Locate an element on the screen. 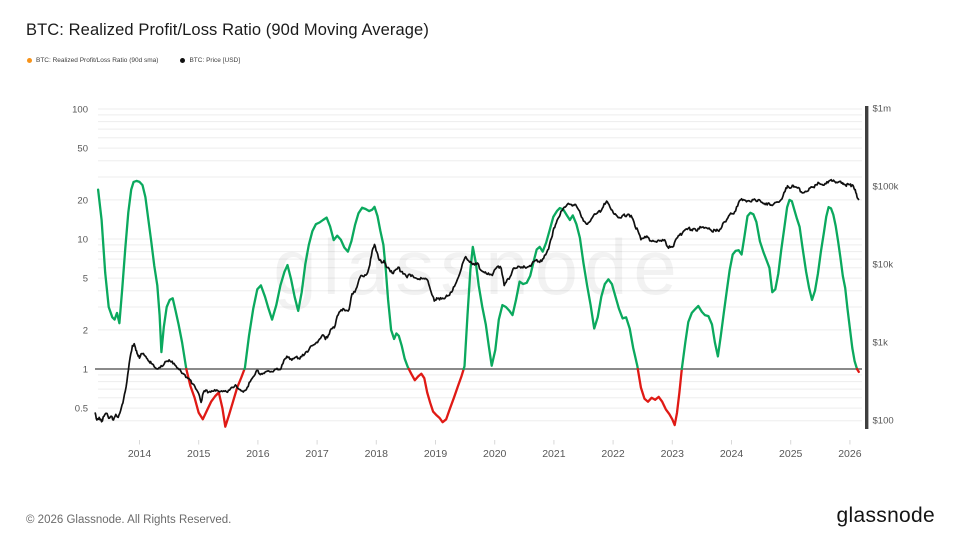 The width and height of the screenshot is (960, 540). left-axis-label: 20 is located at coordinates (82, 200).